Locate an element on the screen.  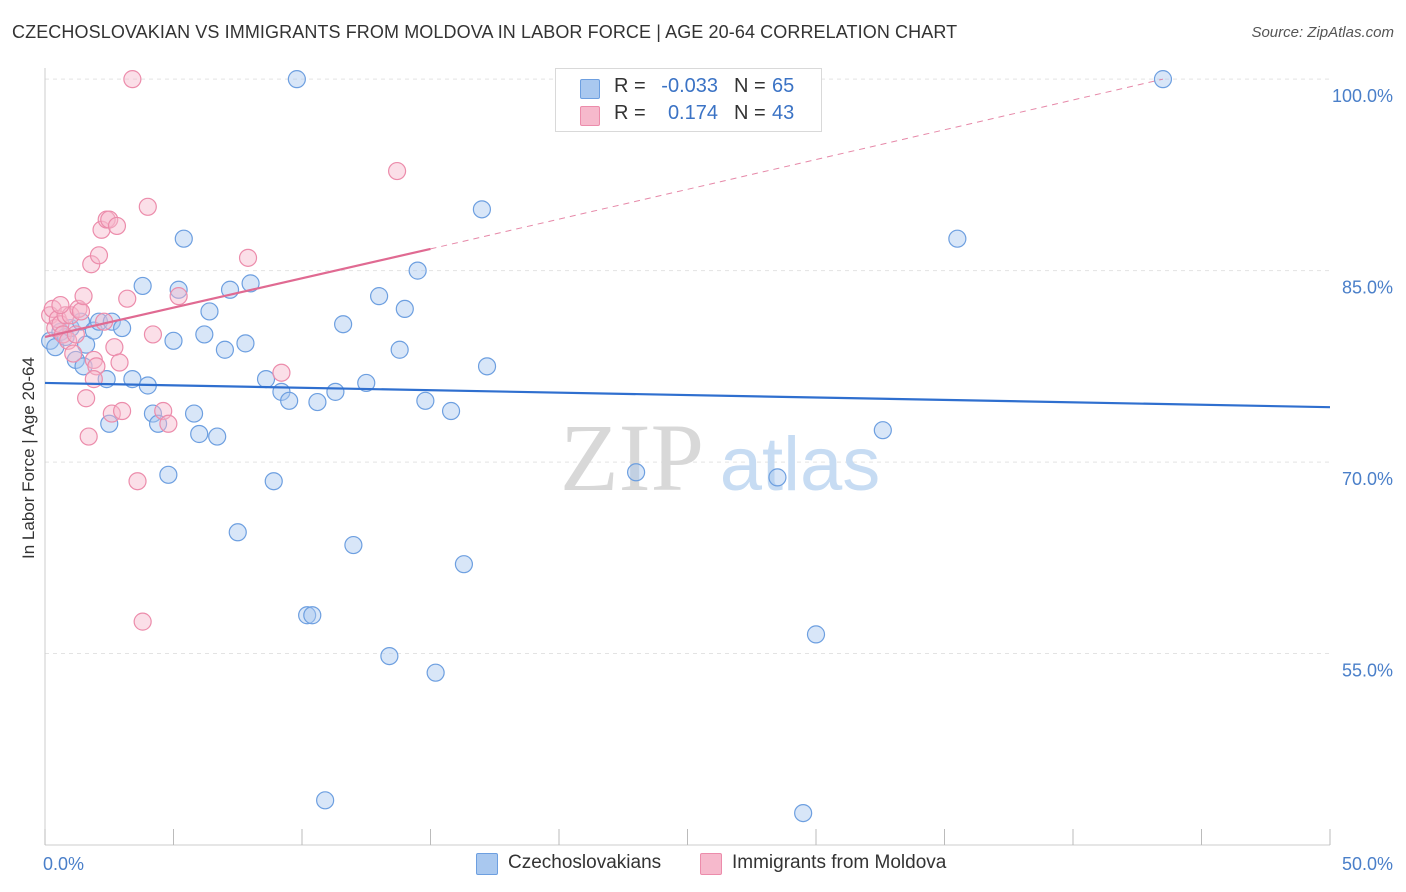
y-tick-label: 70.0% is located at coordinates (1367, 479).